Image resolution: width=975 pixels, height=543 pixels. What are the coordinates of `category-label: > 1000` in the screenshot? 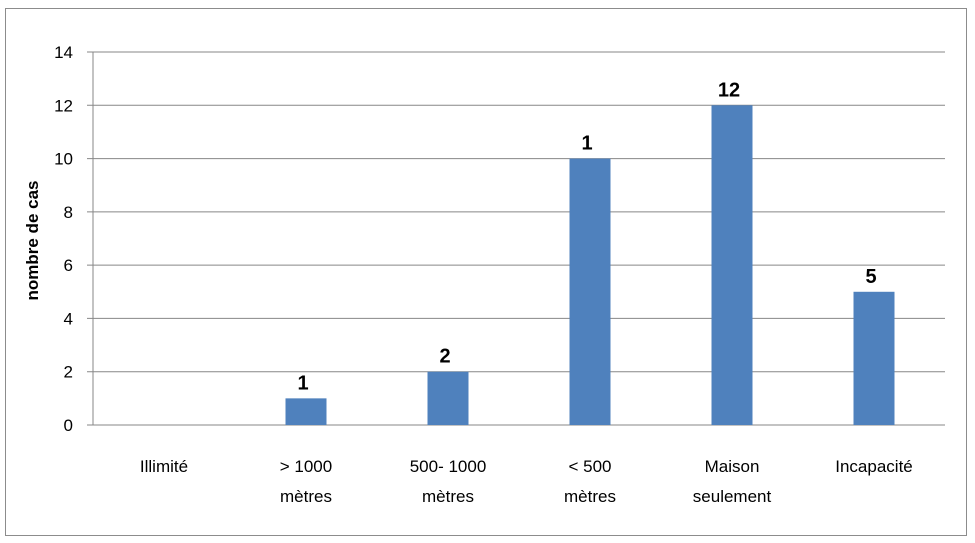 It's located at (306, 466).